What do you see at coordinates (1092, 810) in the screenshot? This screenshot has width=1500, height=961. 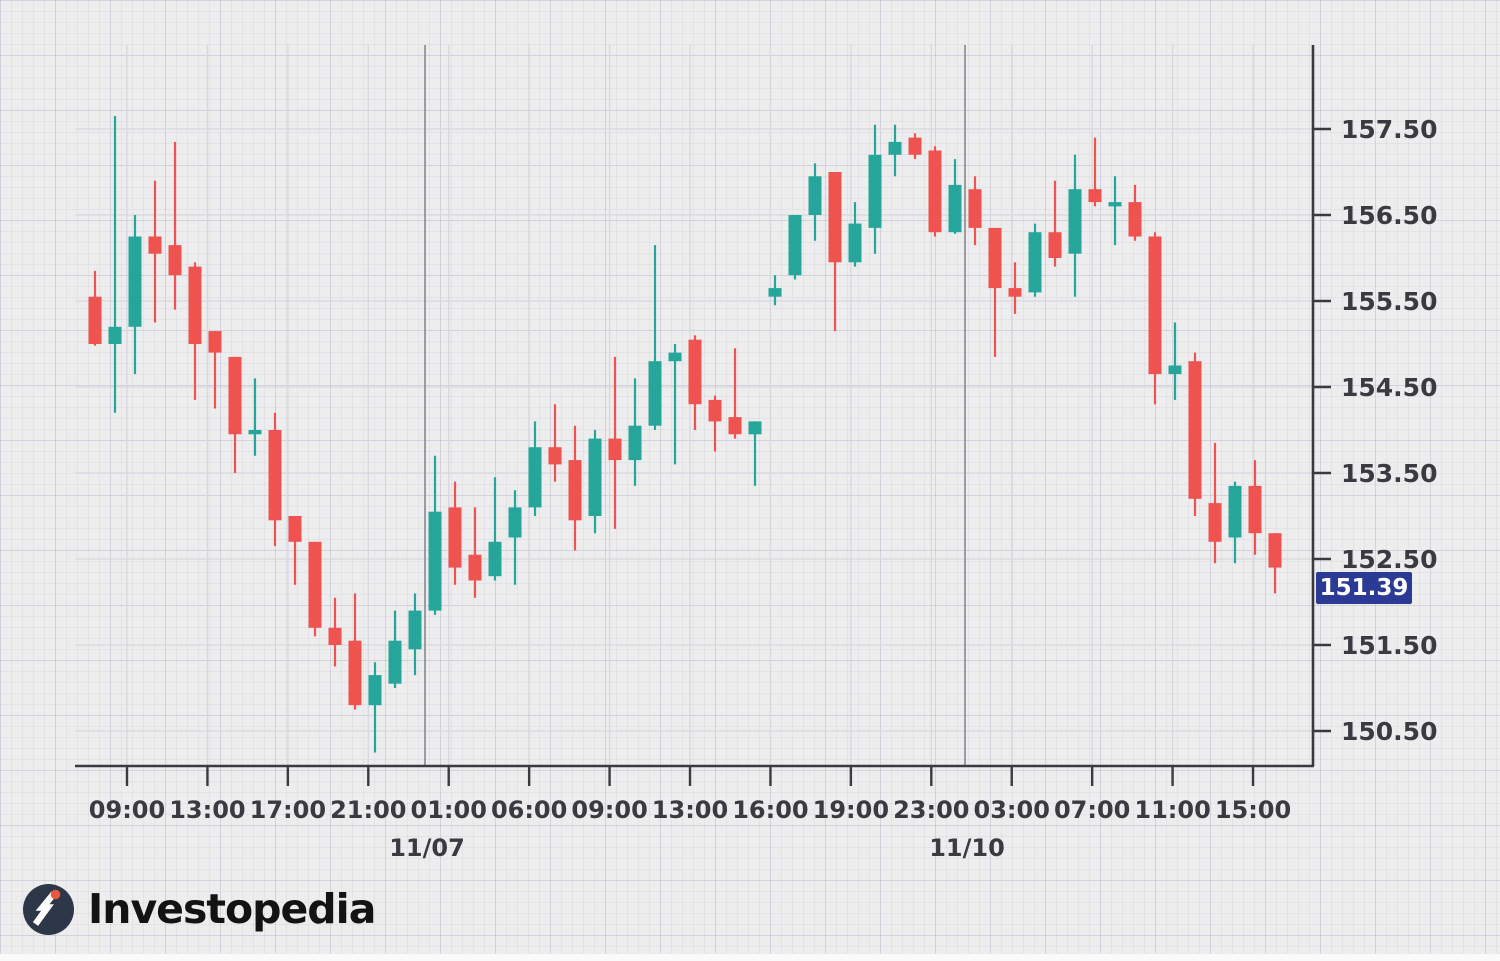 I see `x-axis-label: 07:00` at bounding box center [1092, 810].